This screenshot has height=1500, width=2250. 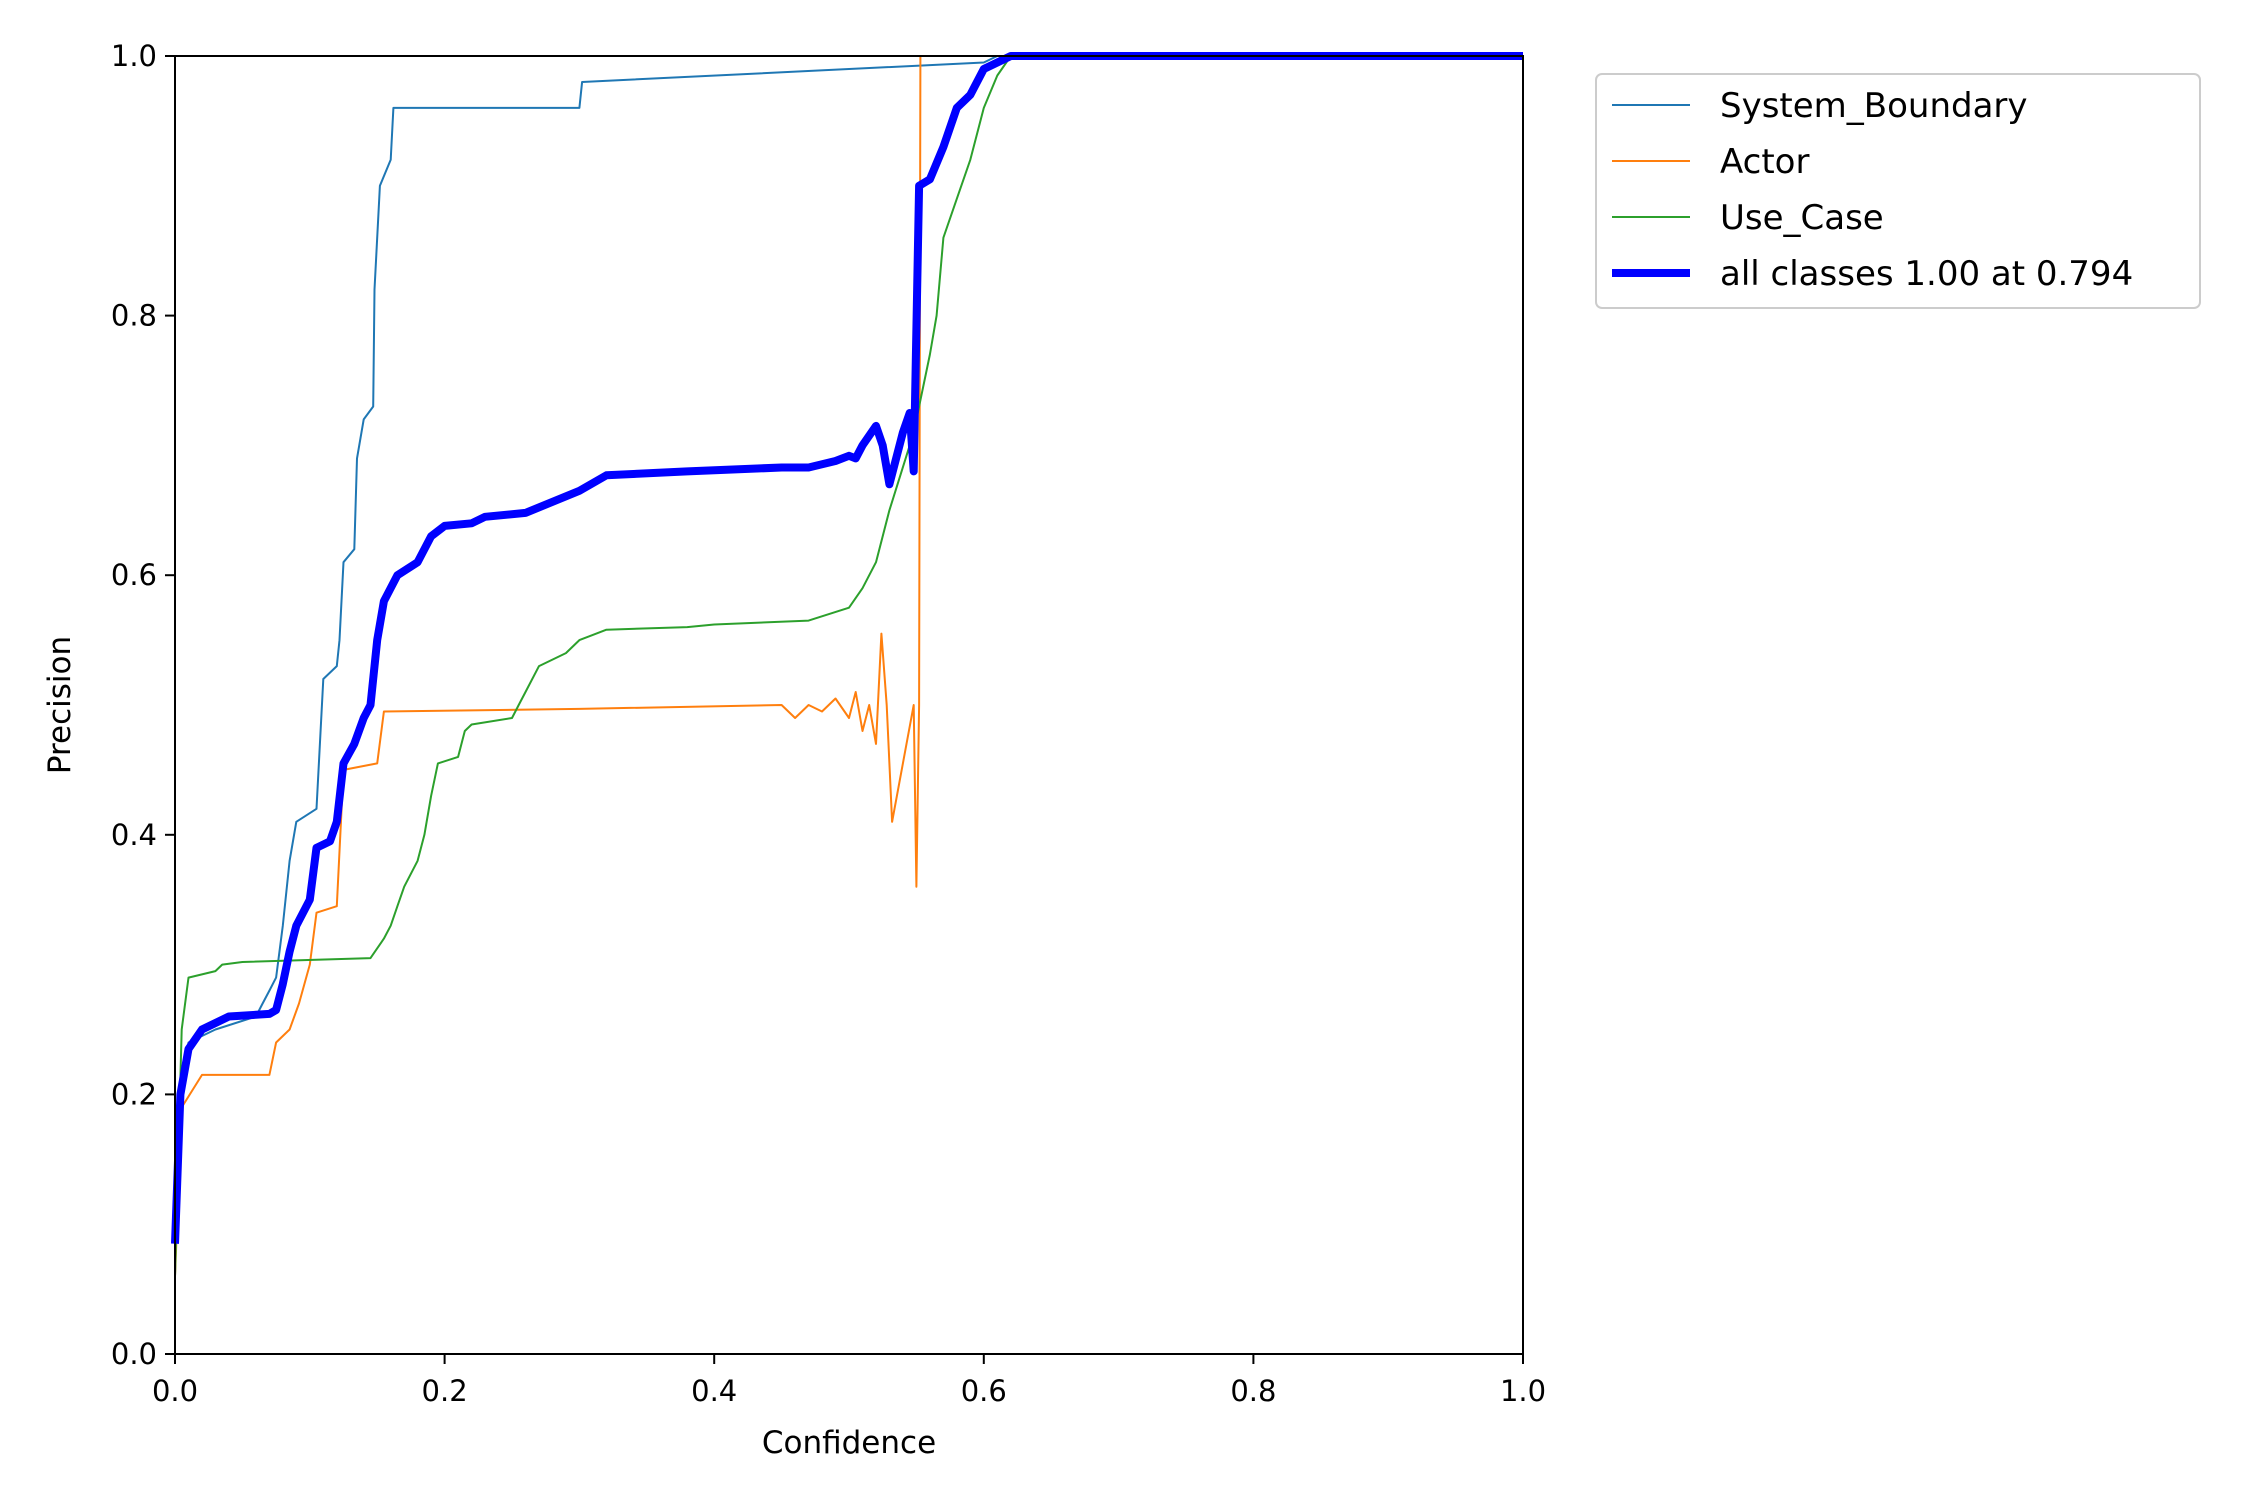 I want to click on legend-label-3: all classes 1.00 at 0.794, so click(x=1926, y=274).